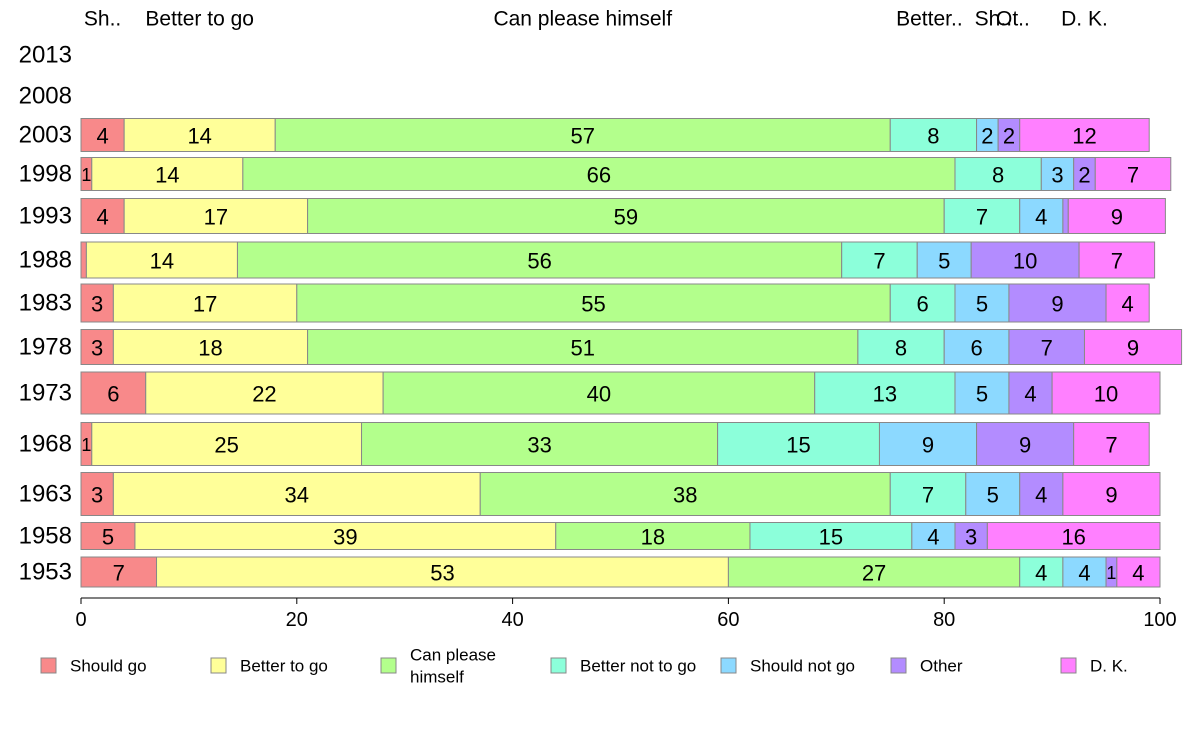  I want to click on year-label: 1963, so click(45, 494).